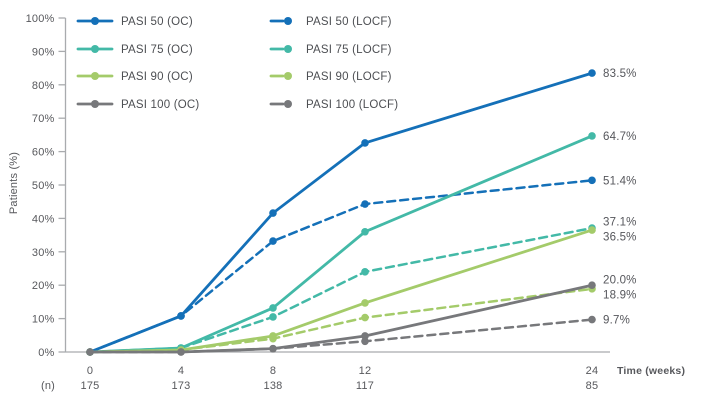 This screenshot has width=706, height=401. I want to click on y-tick-label: 80%, so click(43, 86).